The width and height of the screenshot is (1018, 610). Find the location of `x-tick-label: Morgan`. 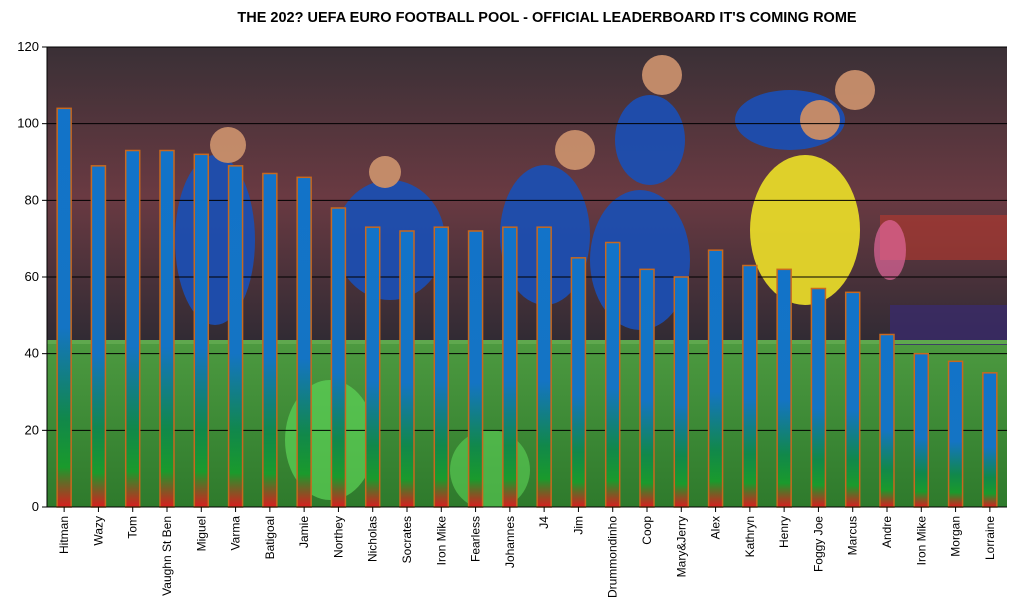

x-tick-label: Morgan is located at coordinates (956, 536).